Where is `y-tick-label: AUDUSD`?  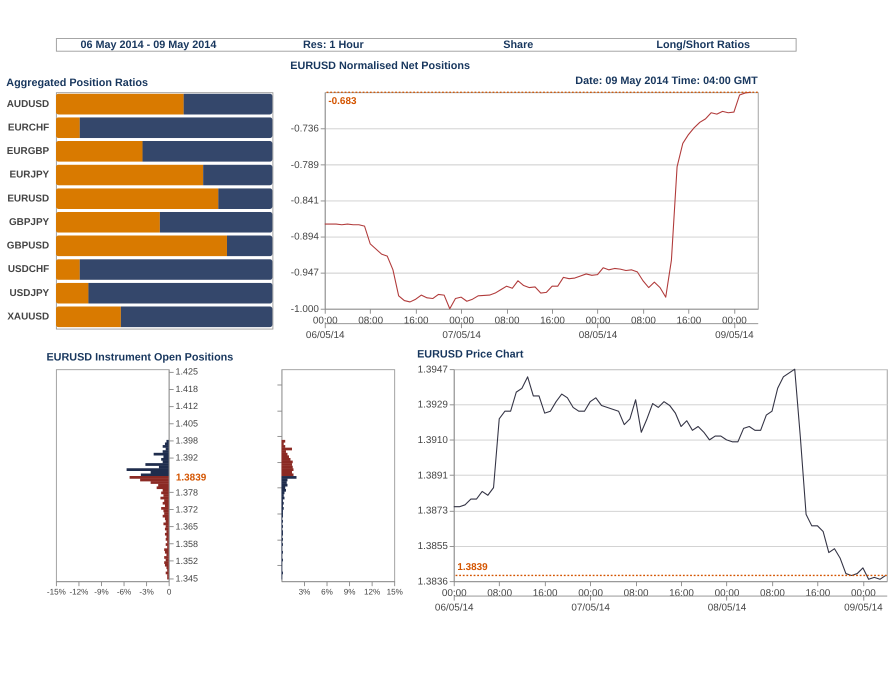
y-tick-label: AUDUSD is located at coordinates (28, 104).